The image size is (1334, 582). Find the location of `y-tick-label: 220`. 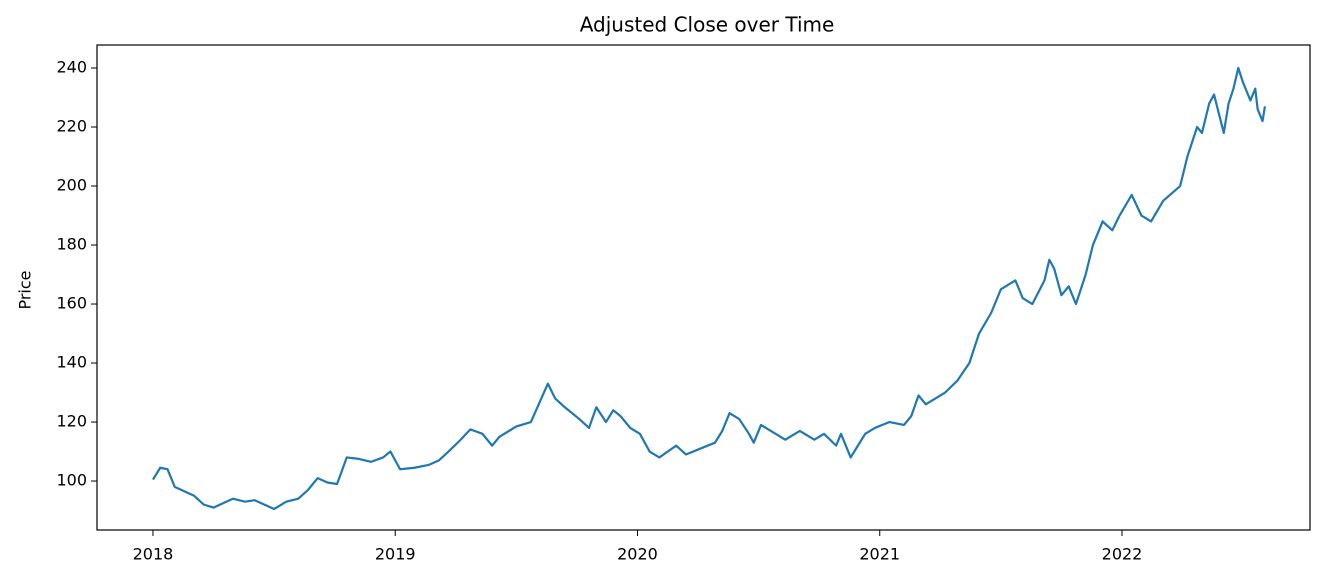

y-tick-label: 220 is located at coordinates (71, 126).